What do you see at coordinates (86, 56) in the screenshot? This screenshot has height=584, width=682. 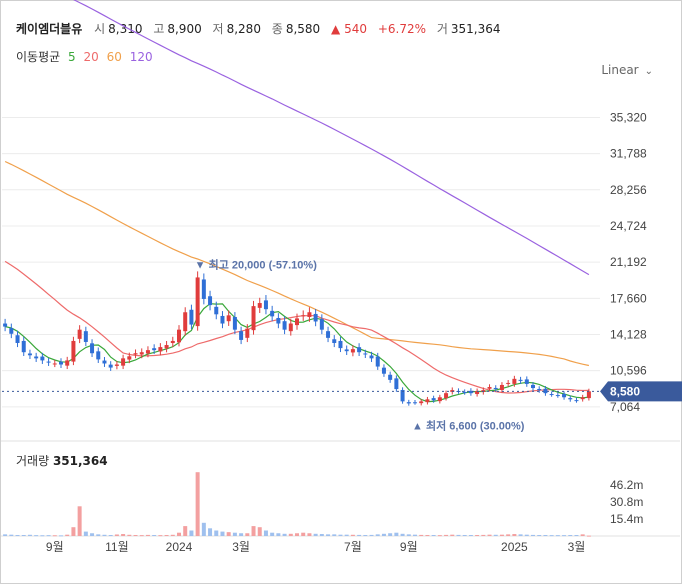 I see `moving-average-legend: 이동평균 5 20 60 120` at bounding box center [86, 56].